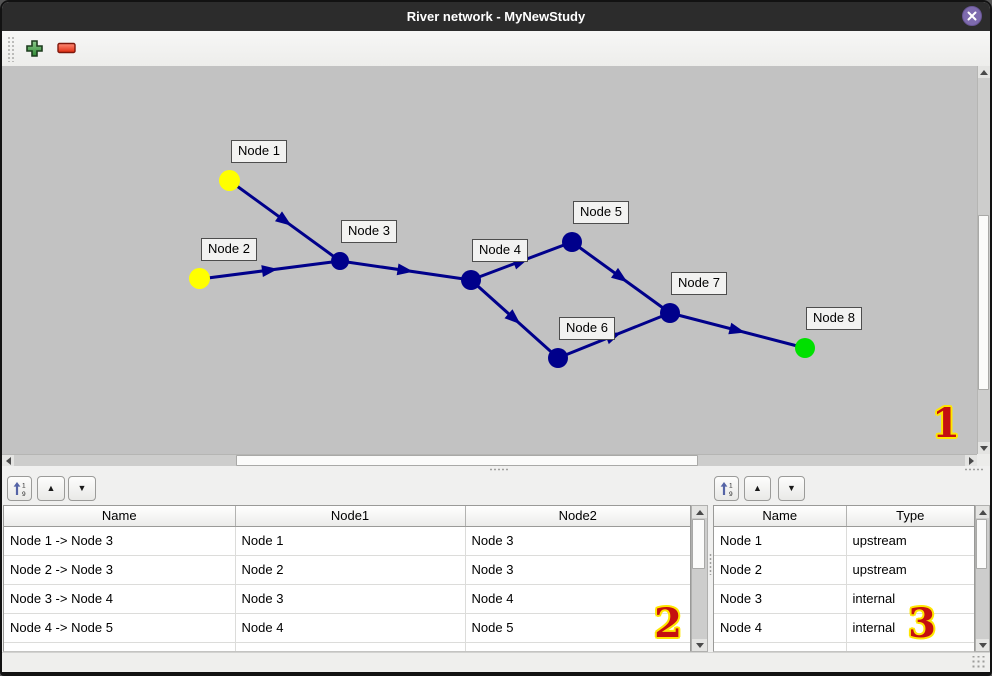  Describe the element at coordinates (668, 623) in the screenshot. I see `annotation-marker-2: 2` at that location.